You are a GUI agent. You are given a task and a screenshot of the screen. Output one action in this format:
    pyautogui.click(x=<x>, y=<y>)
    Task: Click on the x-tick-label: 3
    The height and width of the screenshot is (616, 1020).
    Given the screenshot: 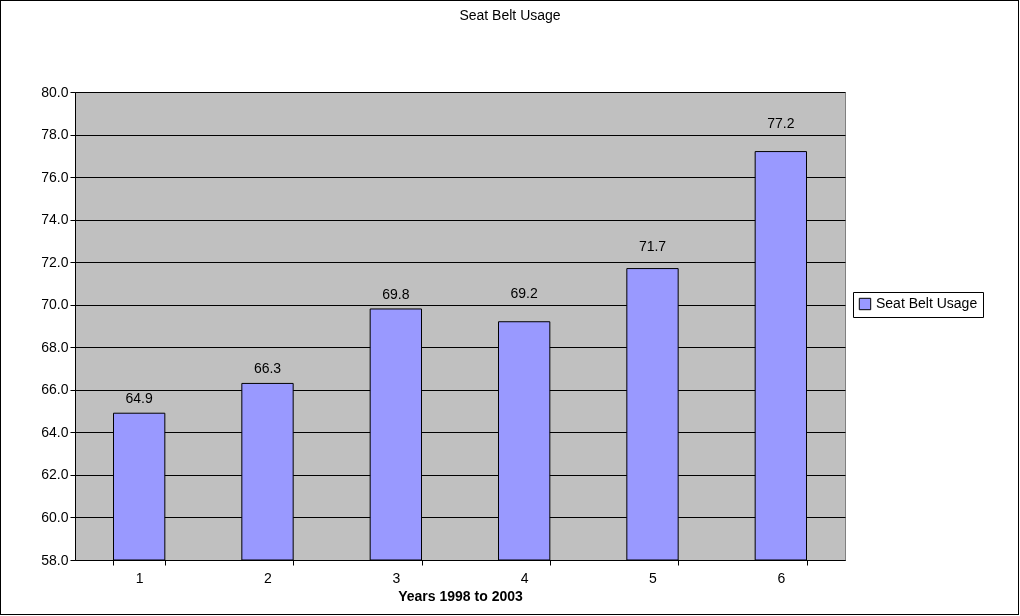 What is the action you would take?
    pyautogui.click(x=396, y=577)
    